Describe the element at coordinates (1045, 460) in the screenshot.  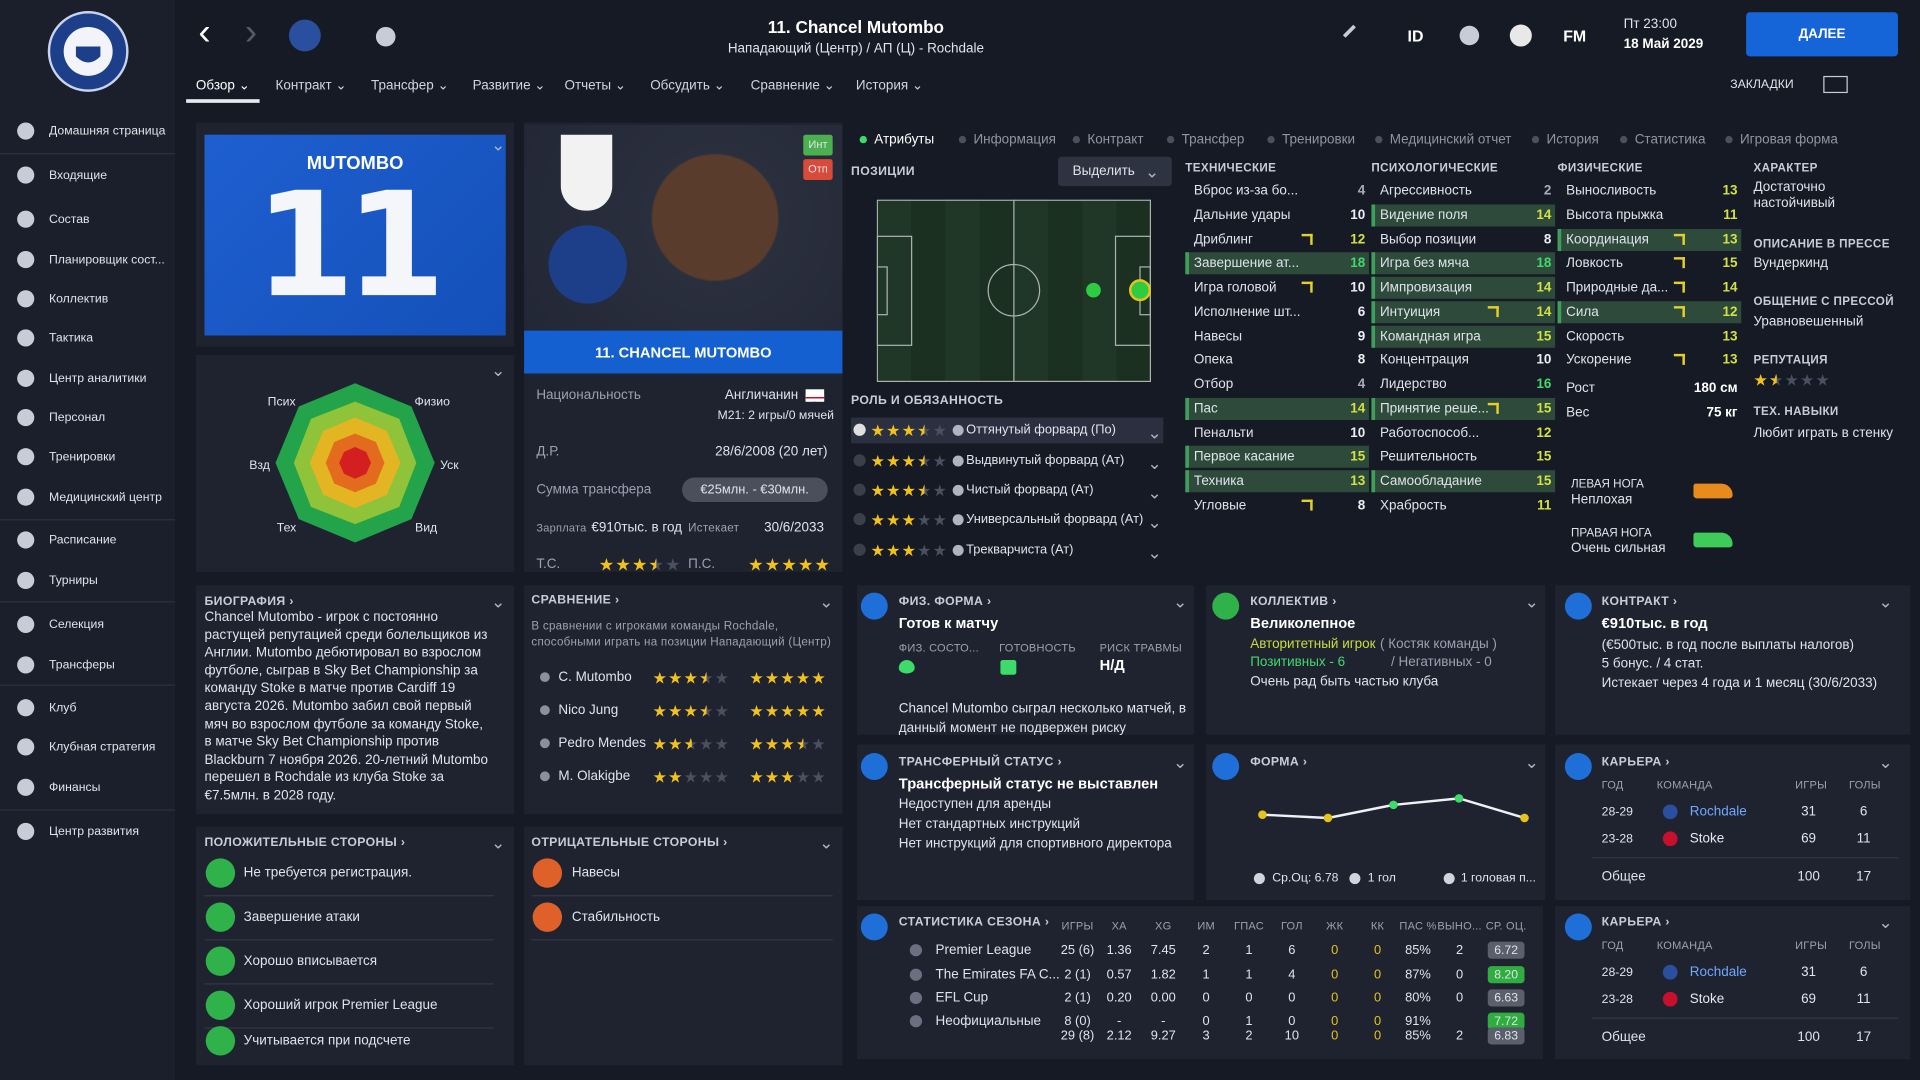
I see `role-name: Выдвинутый форвард (Ат)` at that location.